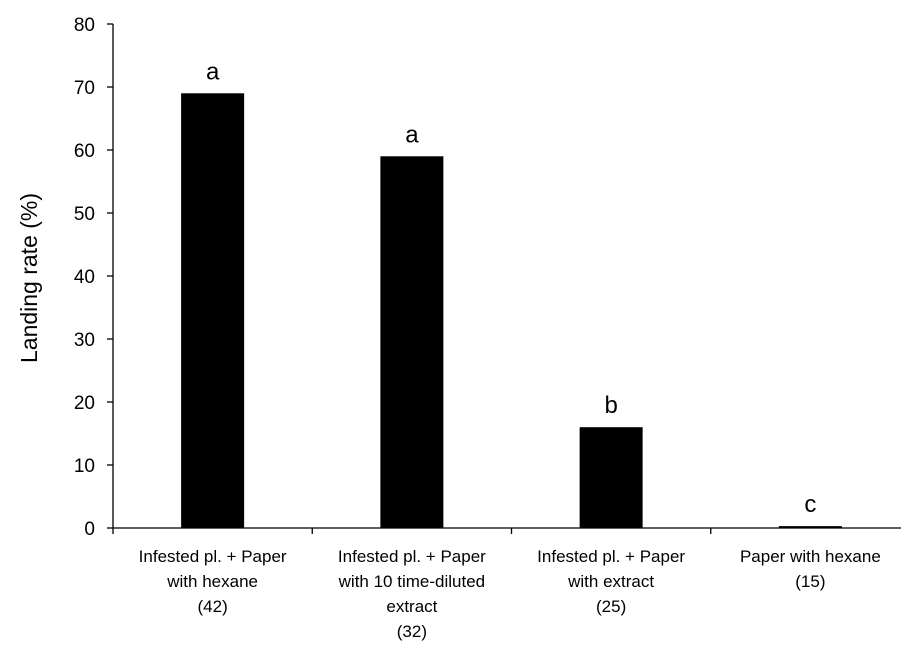  What do you see at coordinates (412, 631) in the screenshot?
I see `x-category-label: (32)` at bounding box center [412, 631].